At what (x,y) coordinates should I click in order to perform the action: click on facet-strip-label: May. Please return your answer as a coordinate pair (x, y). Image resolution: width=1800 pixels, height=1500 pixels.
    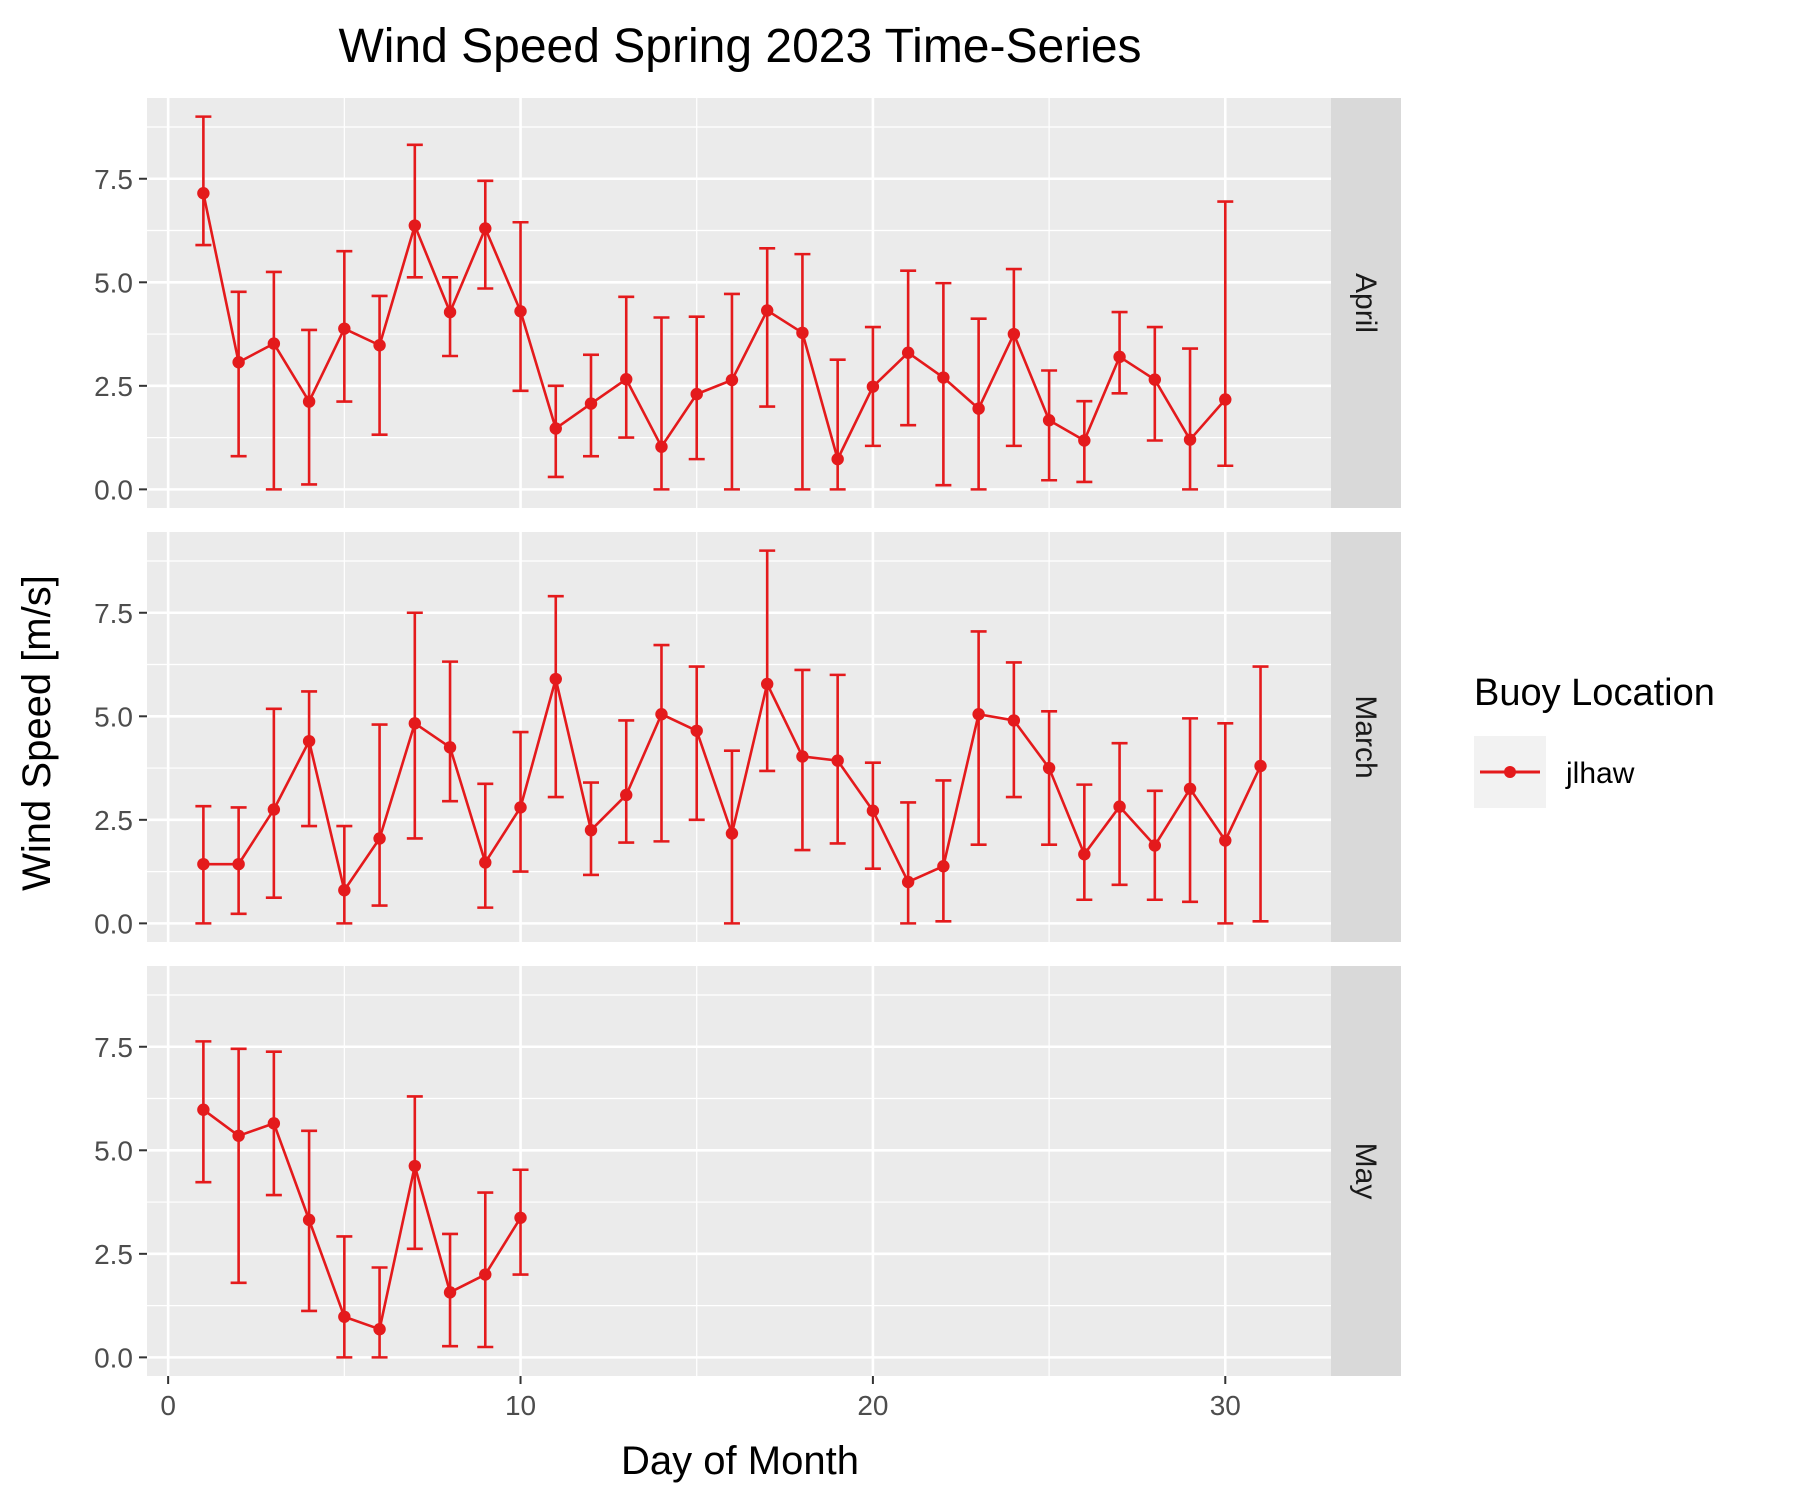
    Looking at the image, I should click on (1365, 1171).